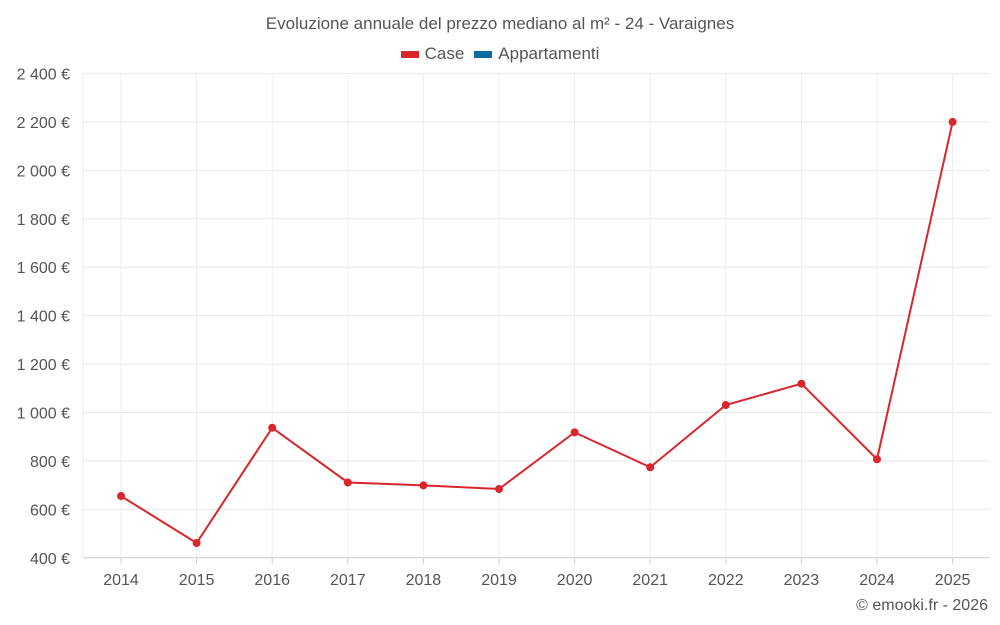  I want to click on legend: Case Appartamenti, so click(500, 54).